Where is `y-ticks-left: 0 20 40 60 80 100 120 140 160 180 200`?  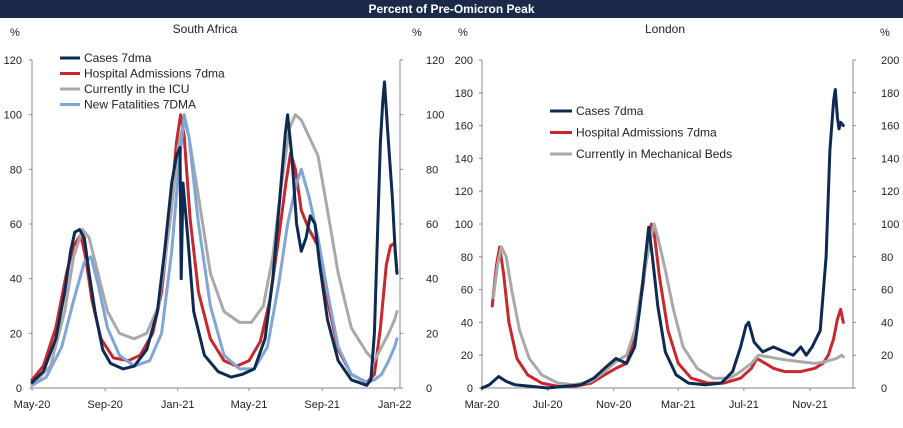 y-ticks-left: 0 20 40 60 80 100 120 140 160 180 200 is located at coordinates (464, 225).